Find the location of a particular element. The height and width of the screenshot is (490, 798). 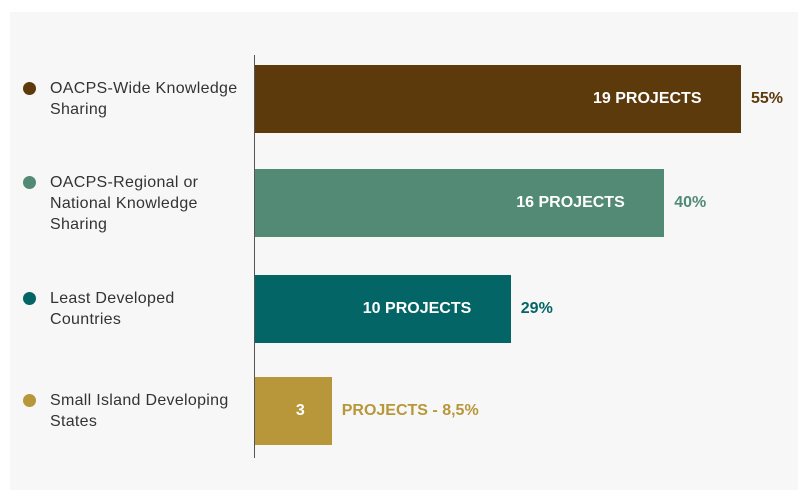

share-label: 40% is located at coordinates (690, 202).